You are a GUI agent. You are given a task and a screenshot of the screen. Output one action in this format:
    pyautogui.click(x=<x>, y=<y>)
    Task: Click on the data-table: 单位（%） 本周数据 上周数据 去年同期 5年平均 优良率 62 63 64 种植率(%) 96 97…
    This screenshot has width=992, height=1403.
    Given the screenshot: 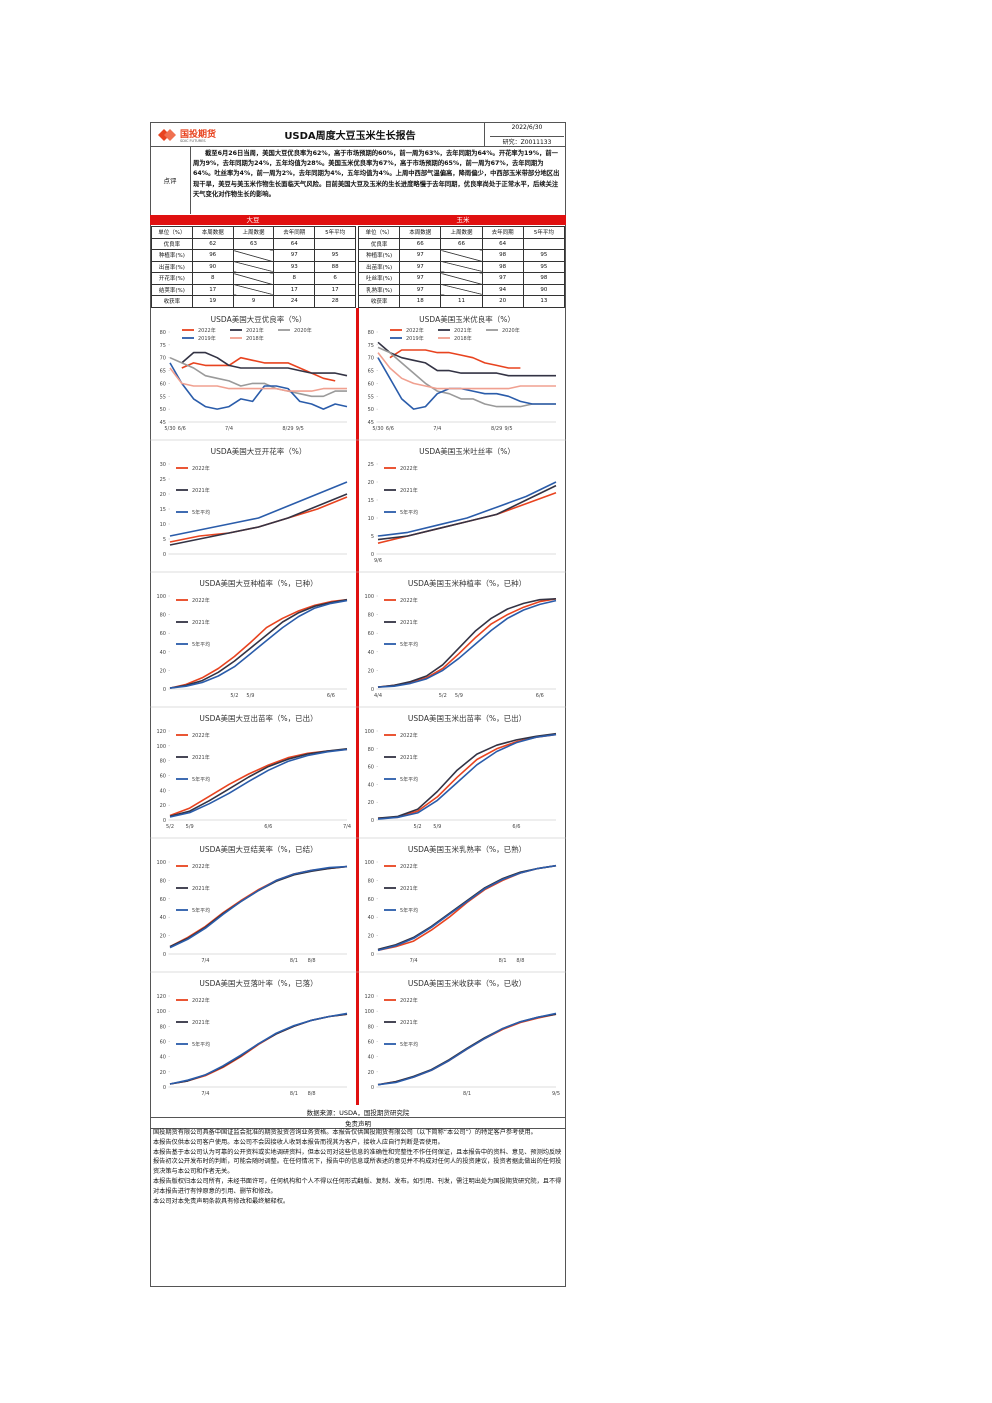 What is the action you would take?
    pyautogui.click(x=253, y=267)
    